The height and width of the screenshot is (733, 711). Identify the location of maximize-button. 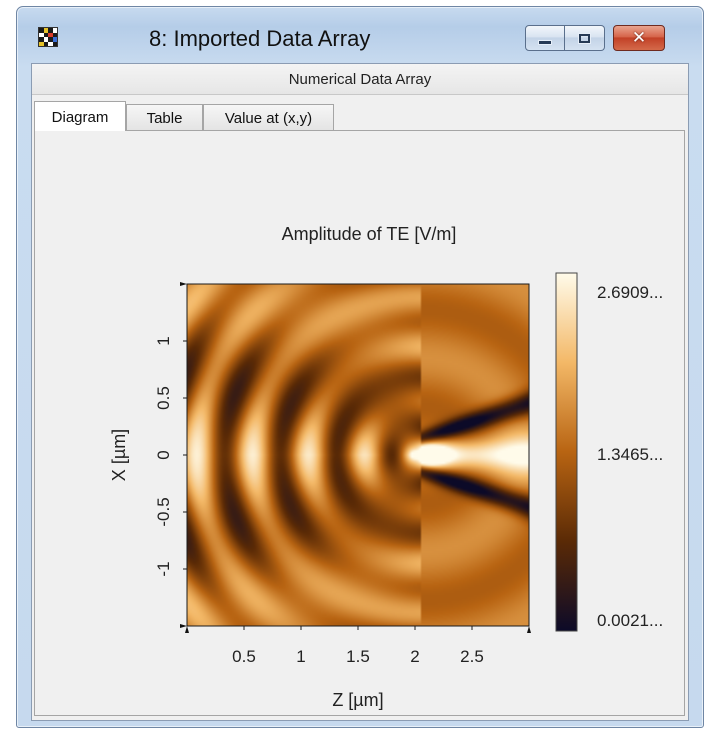
(585, 38).